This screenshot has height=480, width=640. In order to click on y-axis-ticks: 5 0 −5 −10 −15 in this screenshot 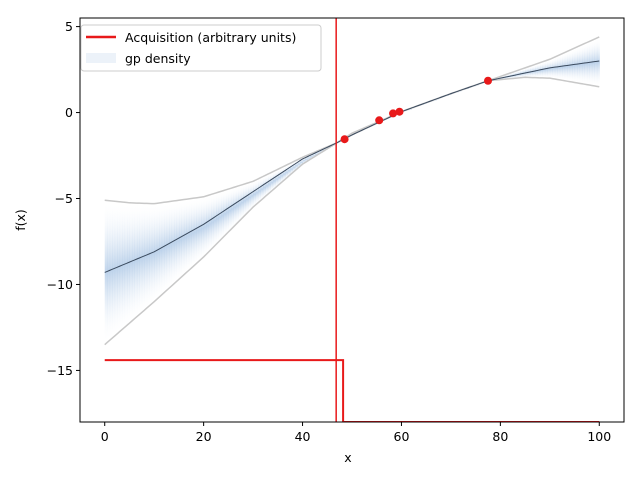, I will do `click(63, 198)`.